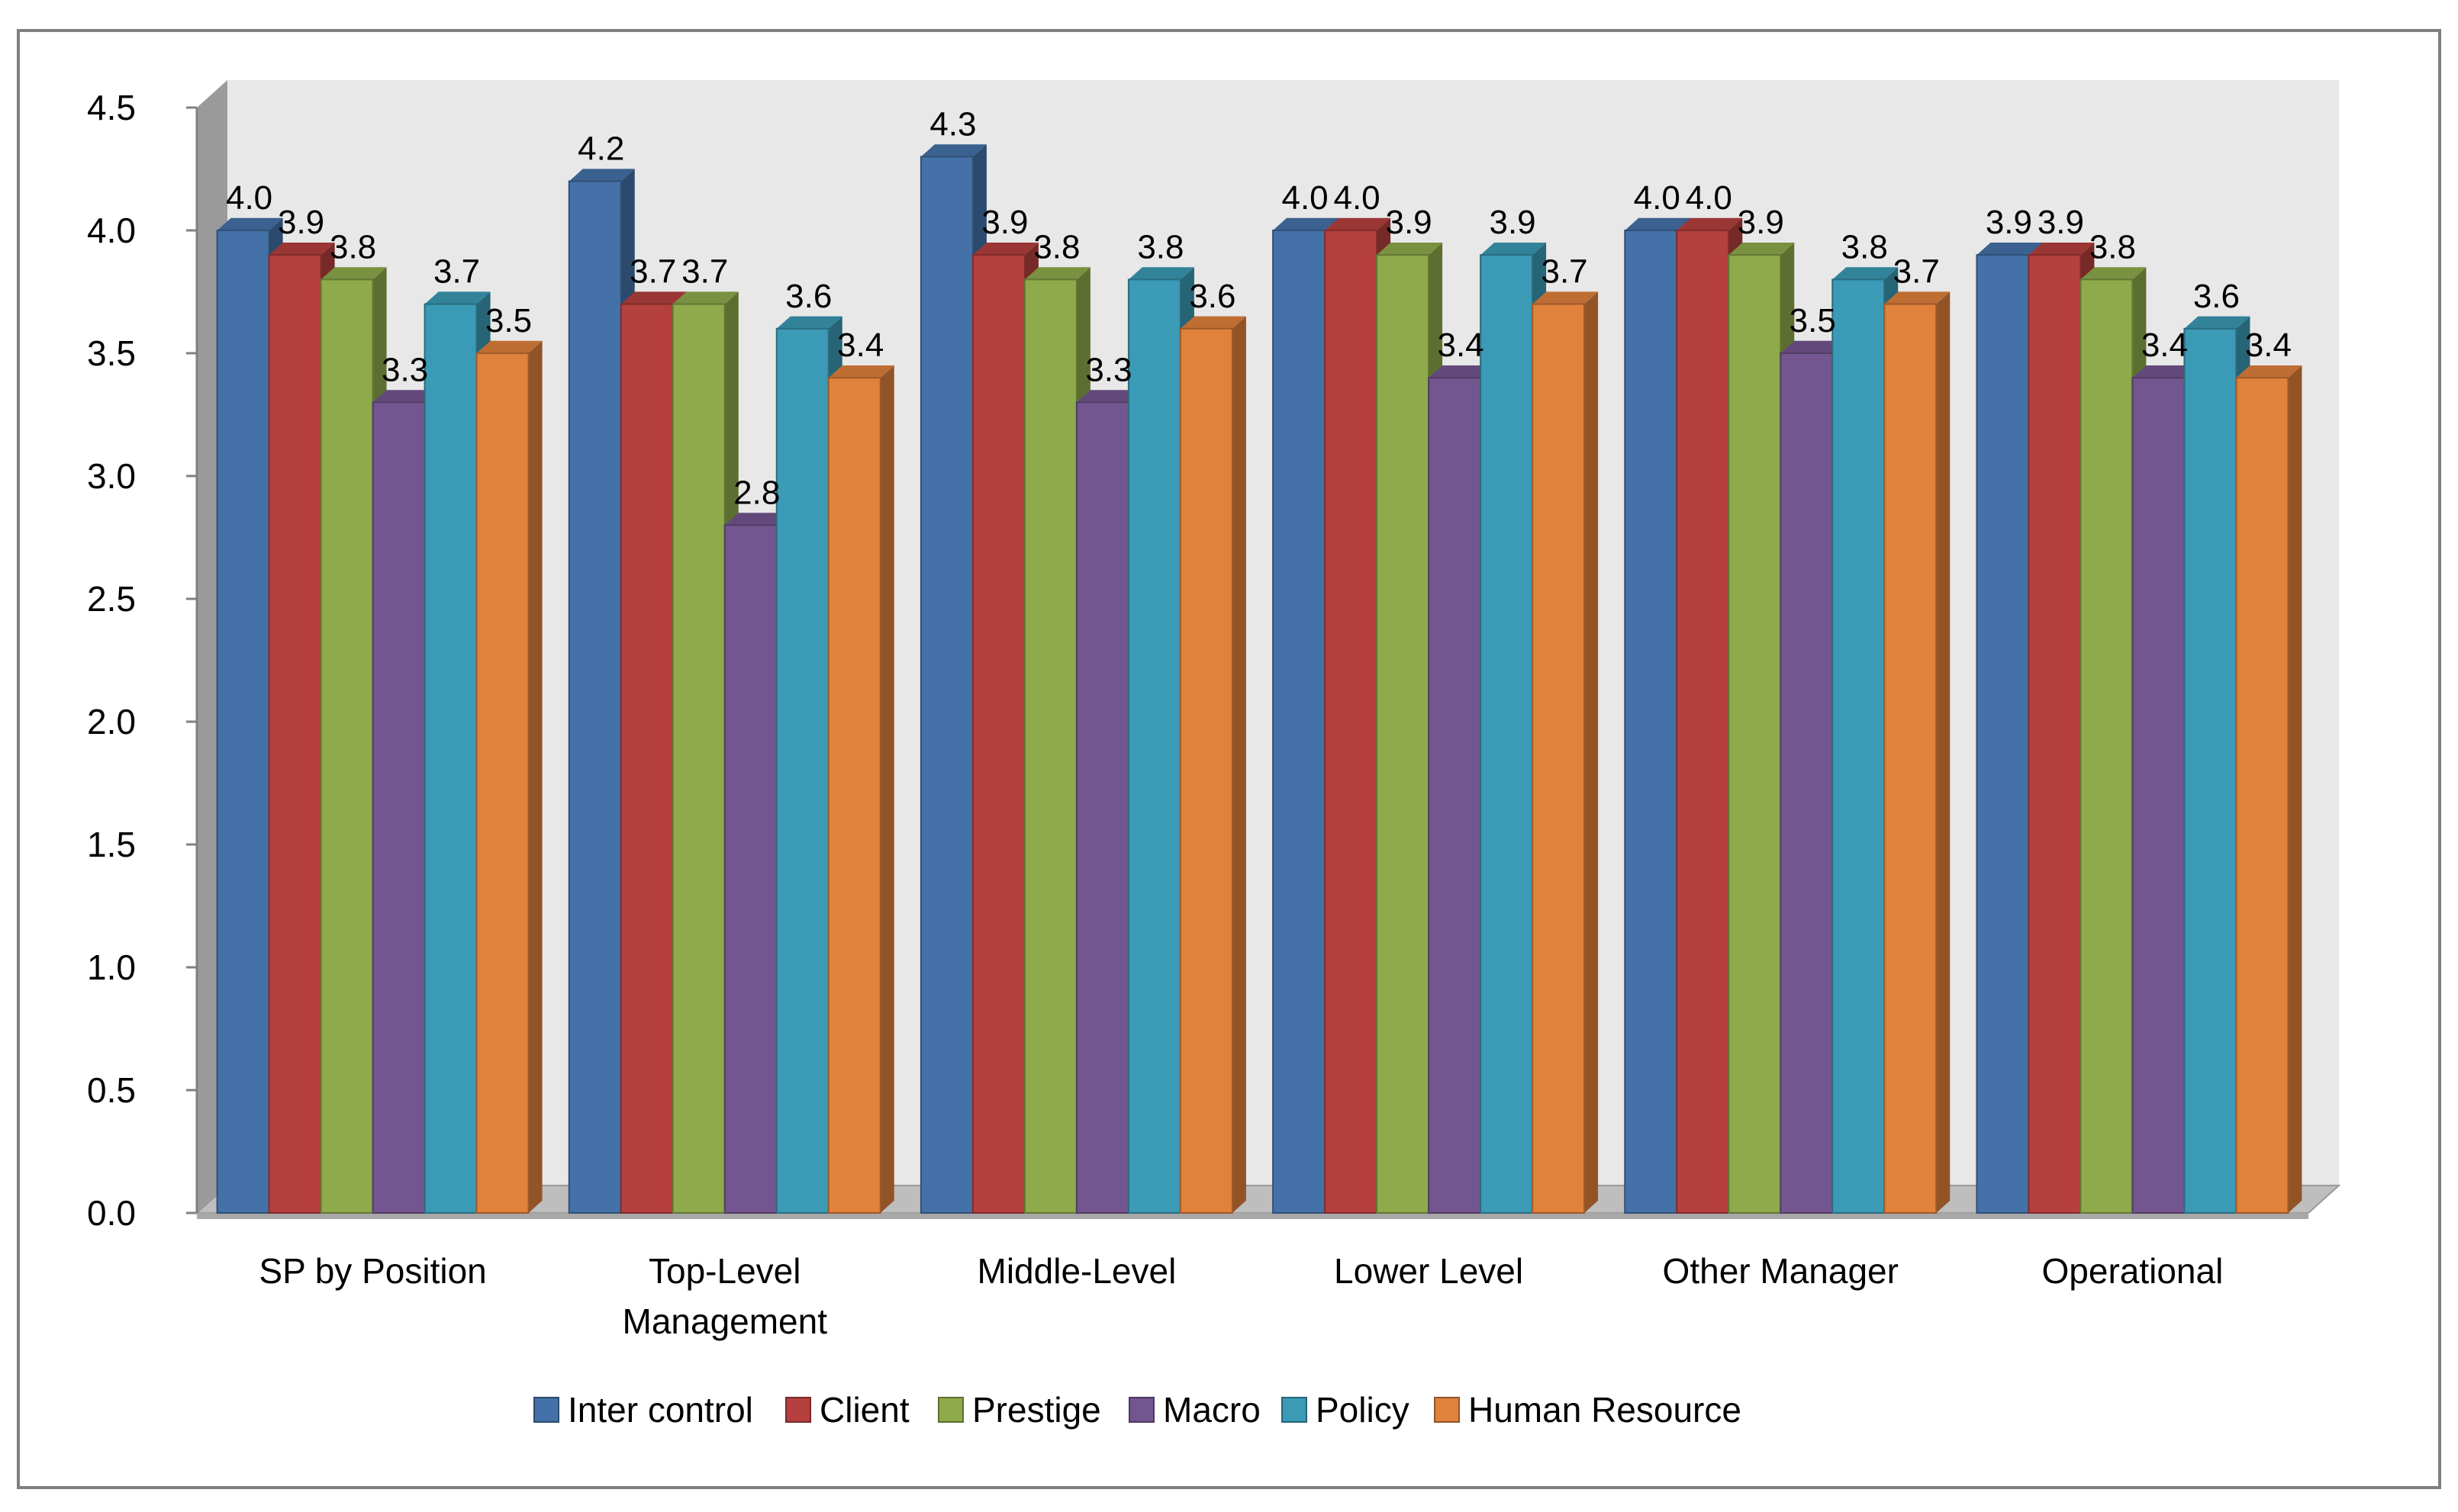 This screenshot has height=1512, width=2458. What do you see at coordinates (111, 967) in the screenshot?
I see `y-tick-label: 1.0` at bounding box center [111, 967].